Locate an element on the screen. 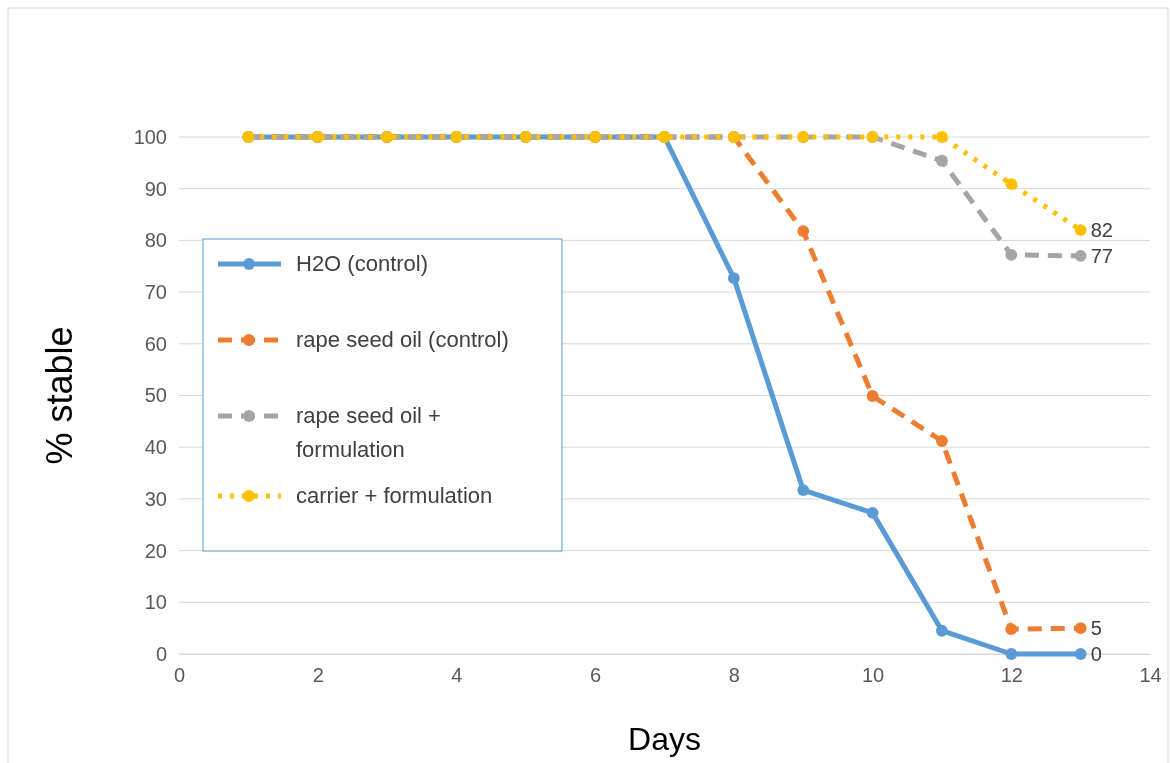  x-tick-label: 6 is located at coordinates (596, 675).